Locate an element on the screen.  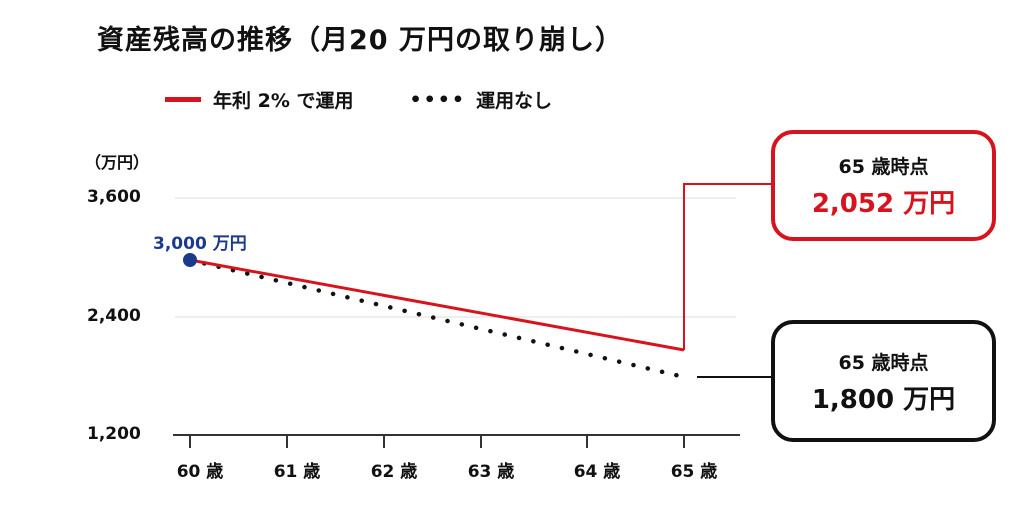
noinvest-callout-value: 1,800 万円 is located at coordinates (883, 400).